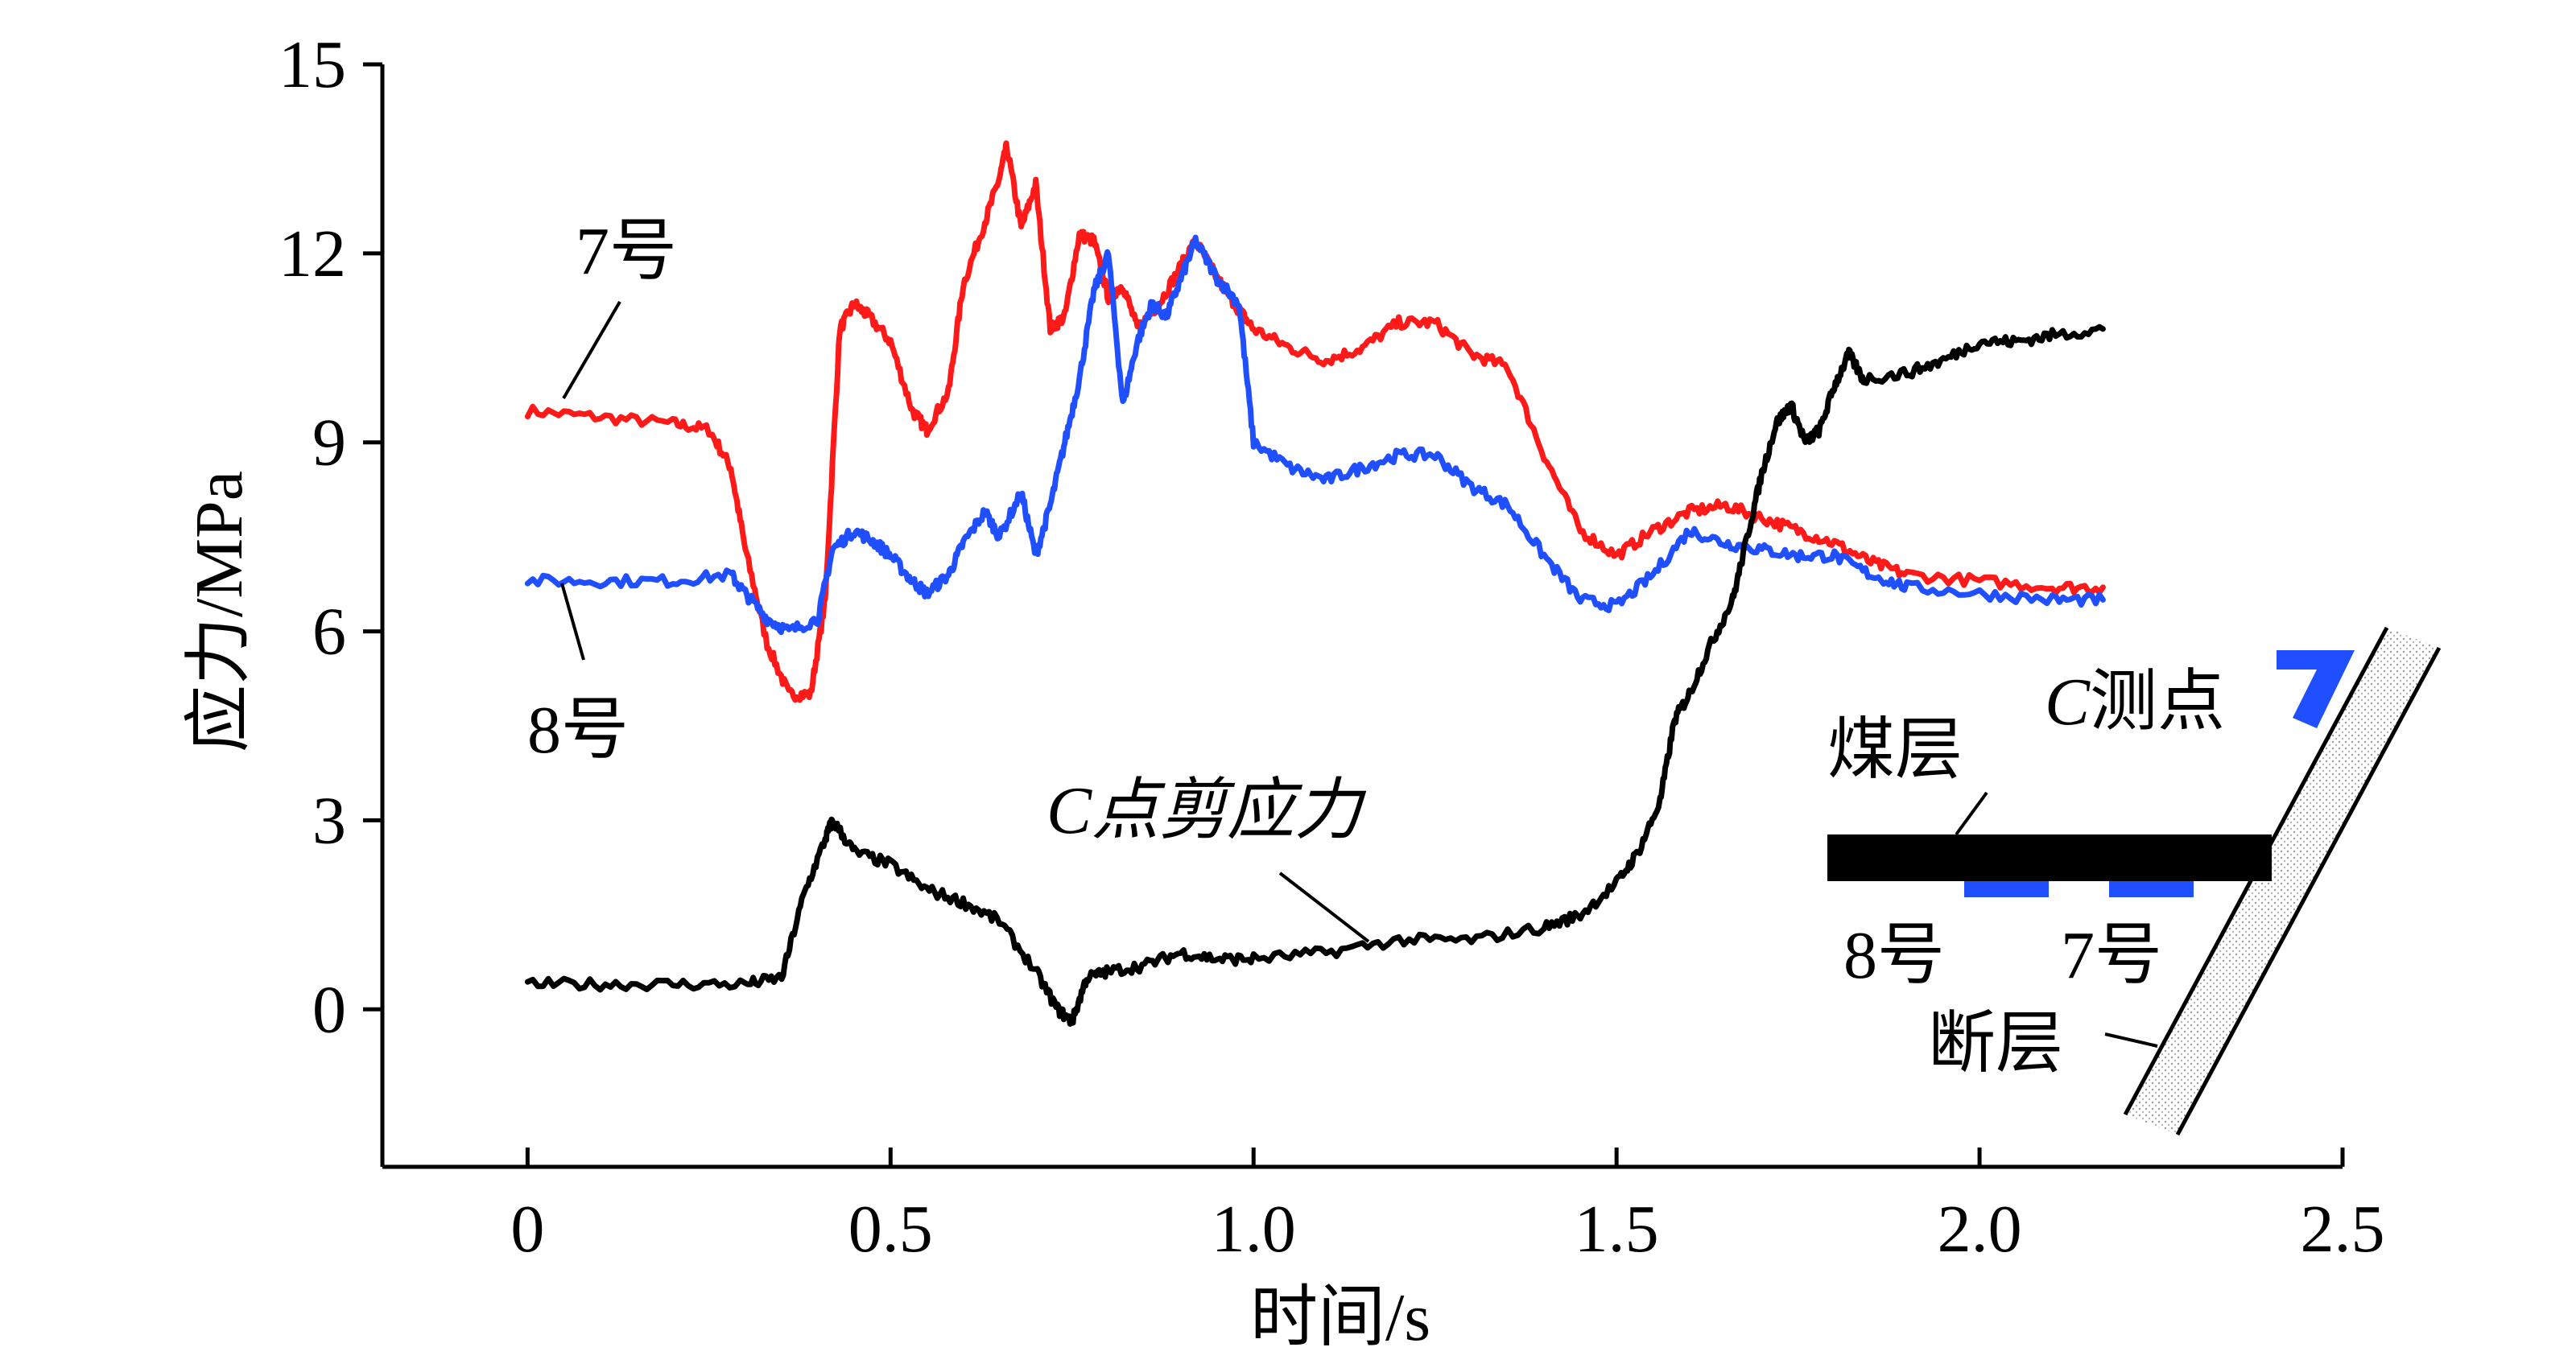 The height and width of the screenshot is (1368, 2576). I want to click on x-axis-title: 时间/s, so click(1340, 1317).